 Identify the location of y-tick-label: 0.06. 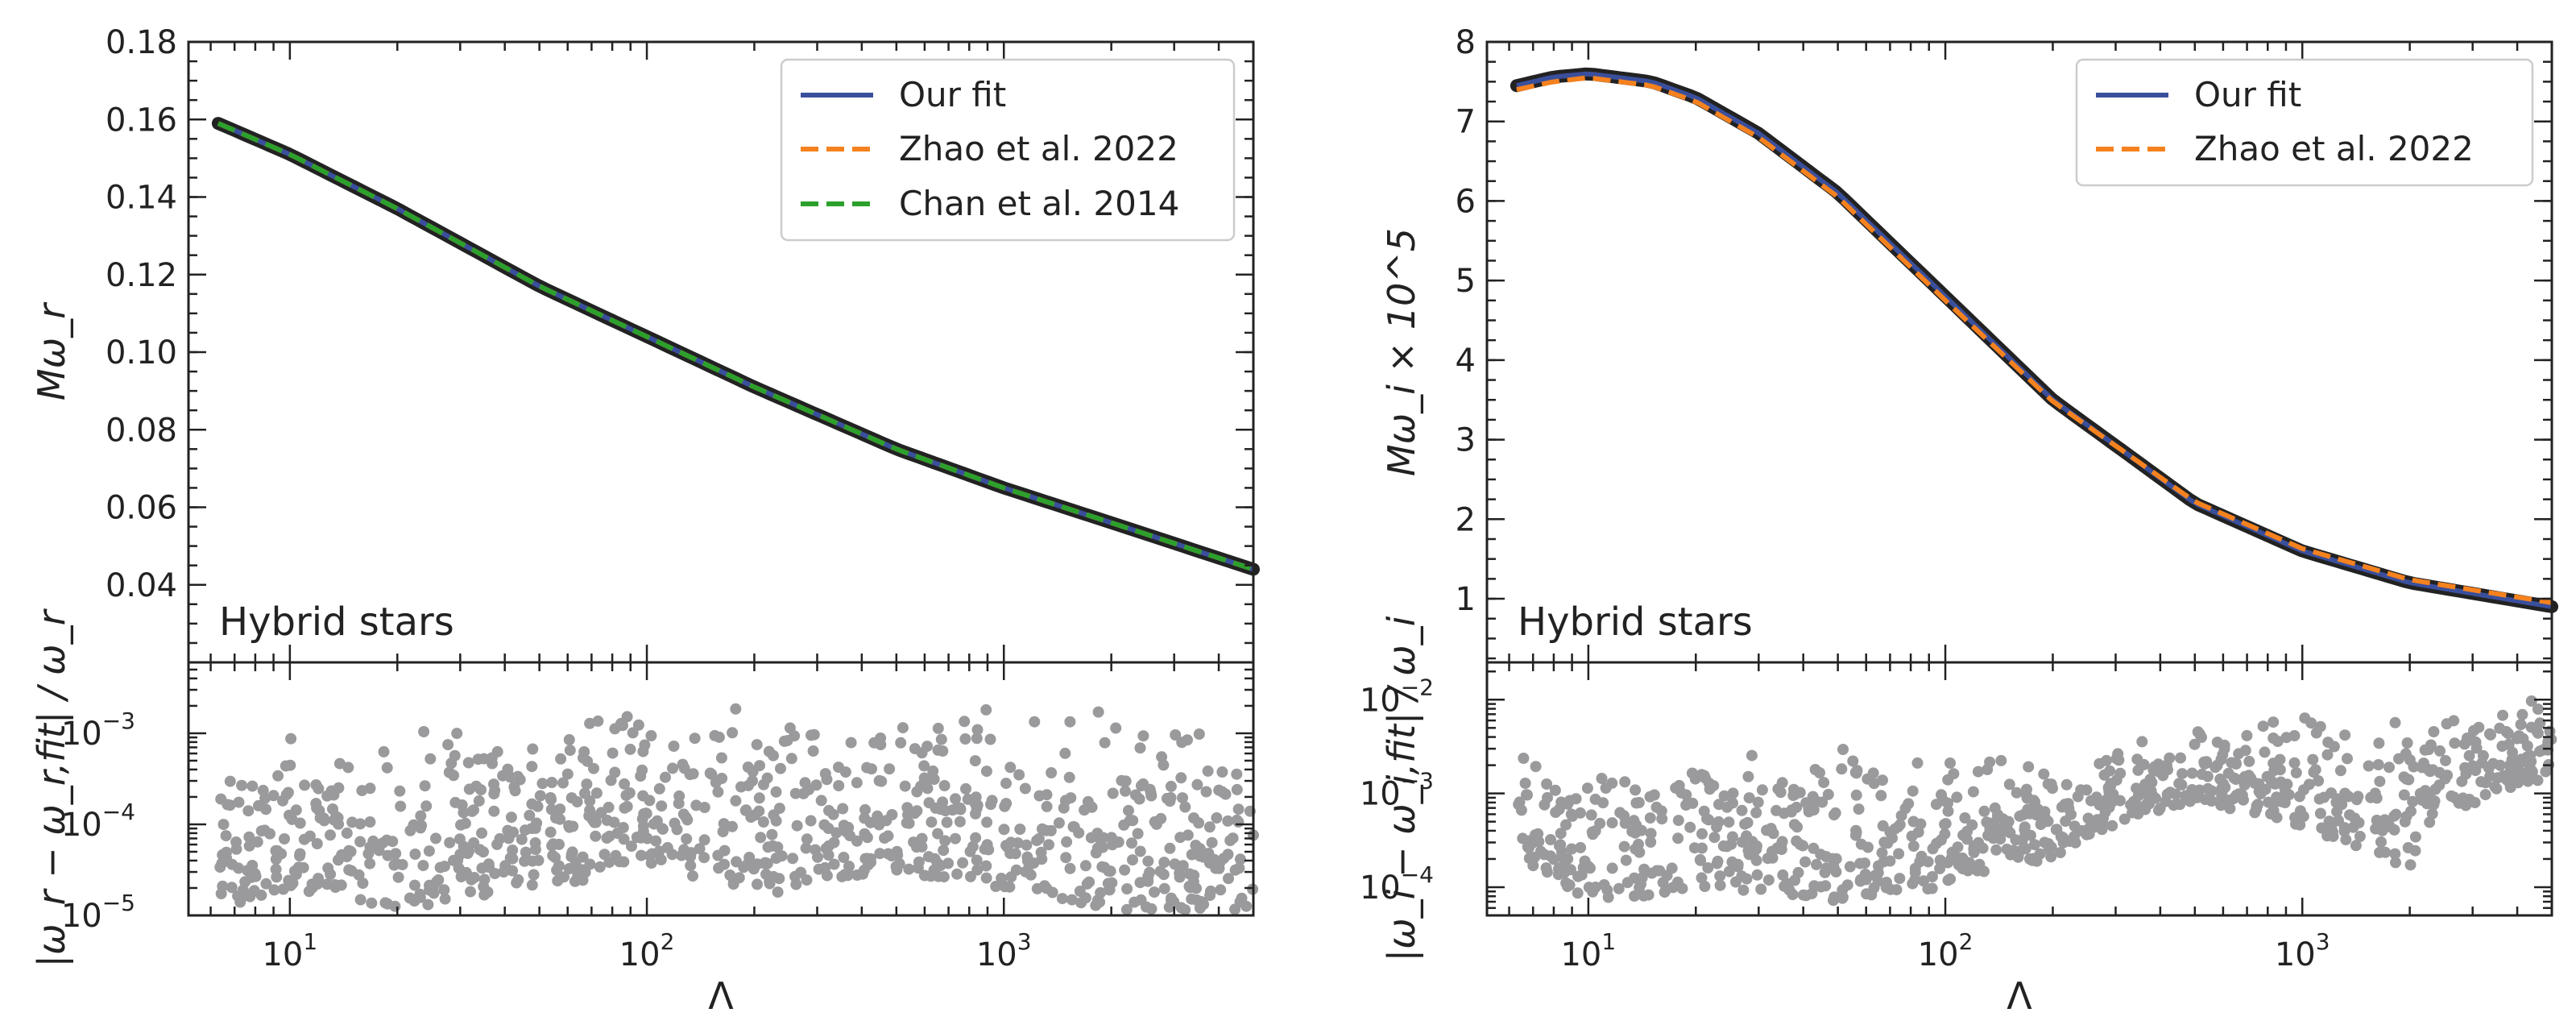
(141, 508).